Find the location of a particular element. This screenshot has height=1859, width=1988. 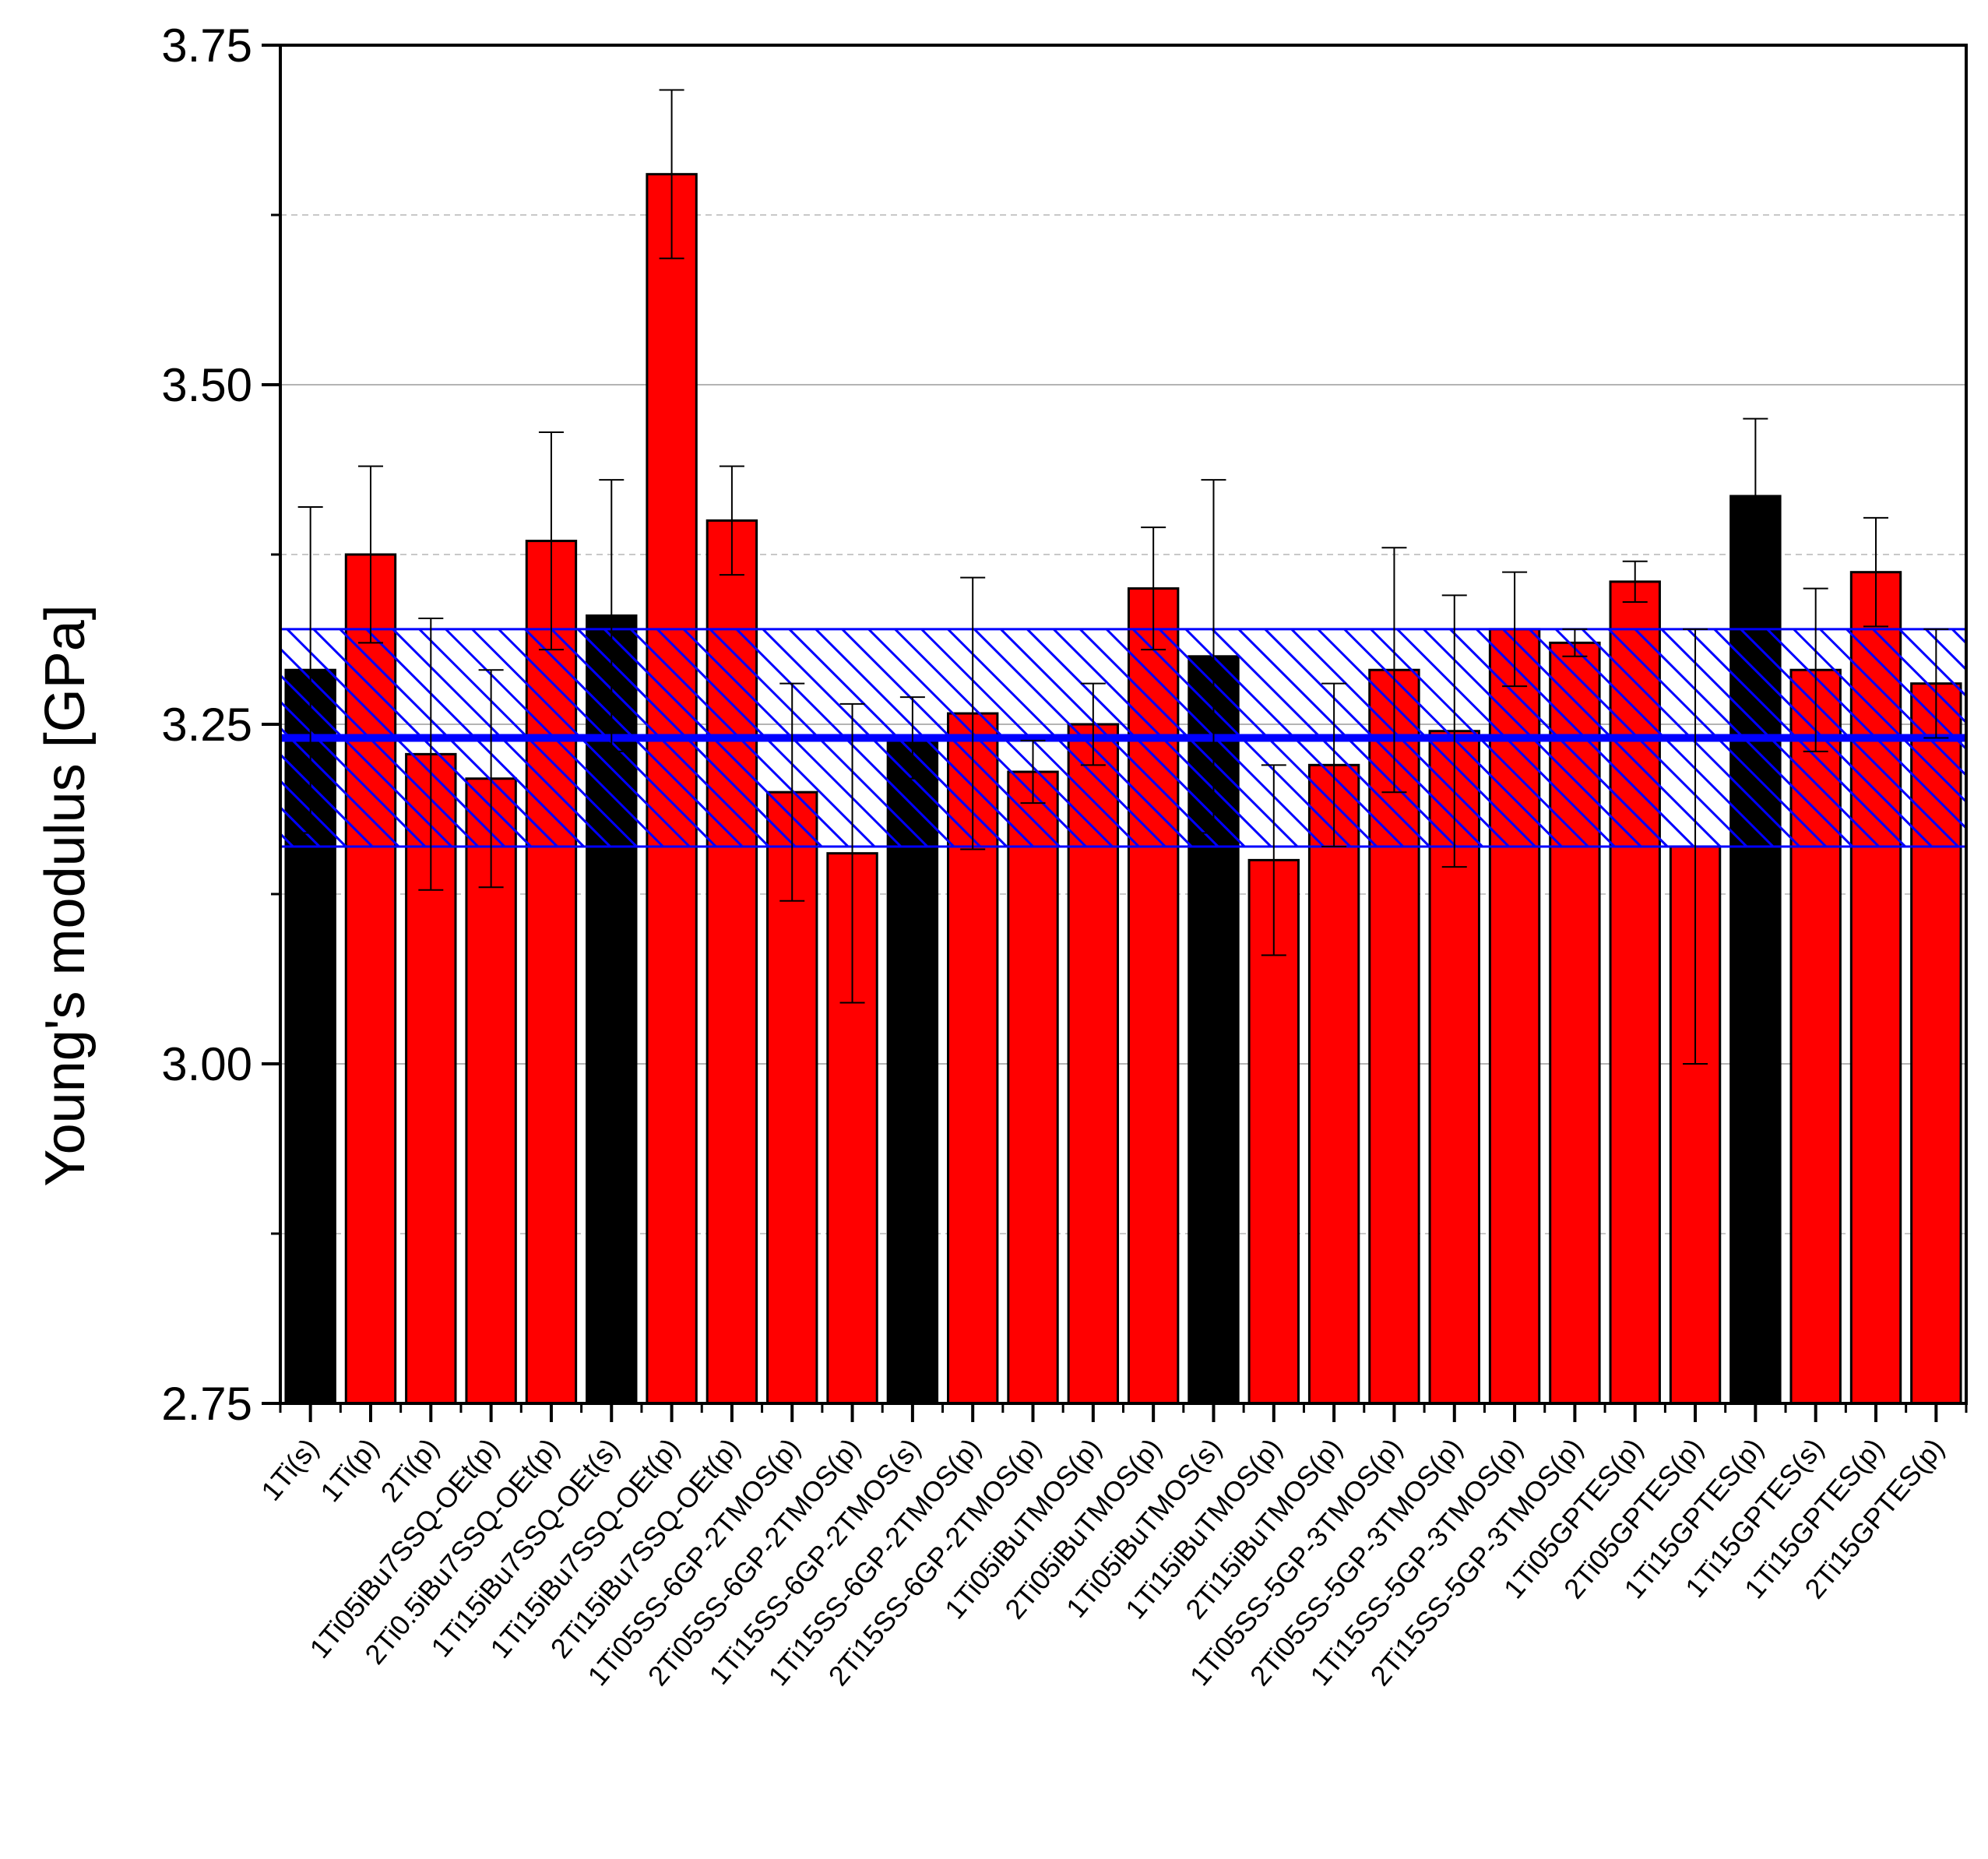

reference-band is located at coordinates (1123, 738).